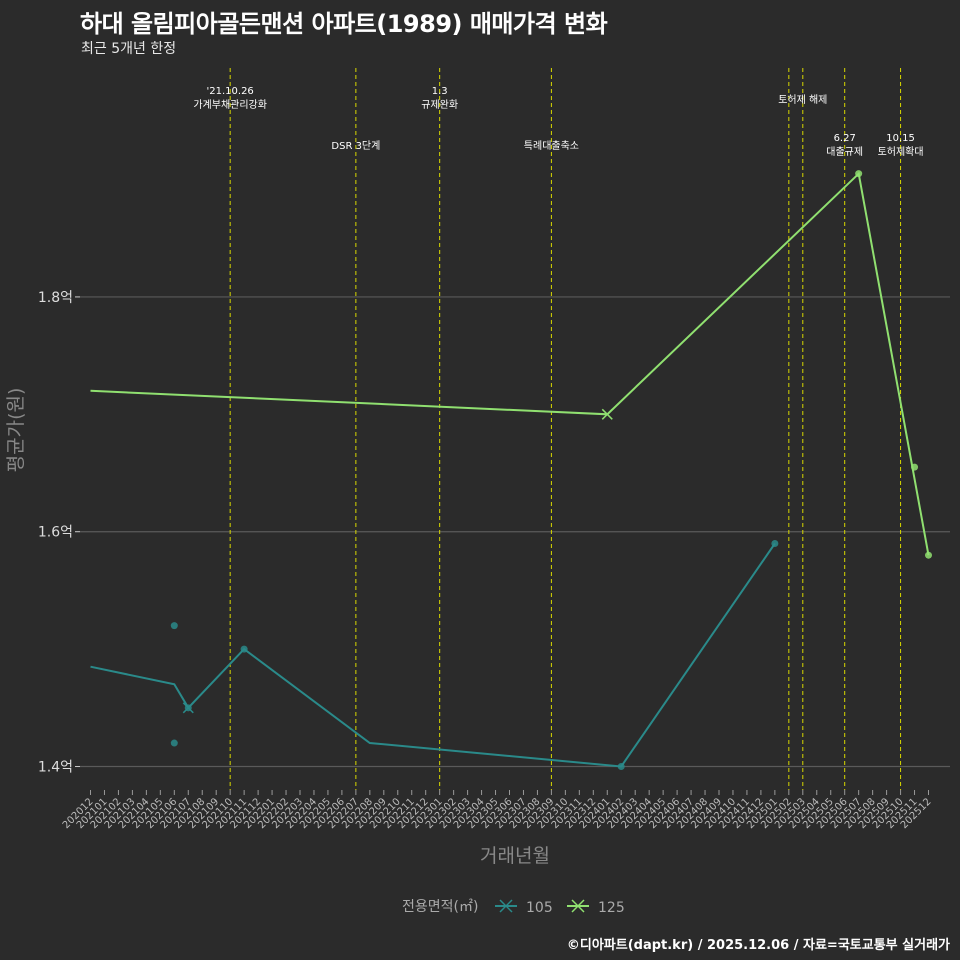  What do you see at coordinates (440, 907) in the screenshot?
I see `legend-title: 전용면적(㎡)` at bounding box center [440, 907].